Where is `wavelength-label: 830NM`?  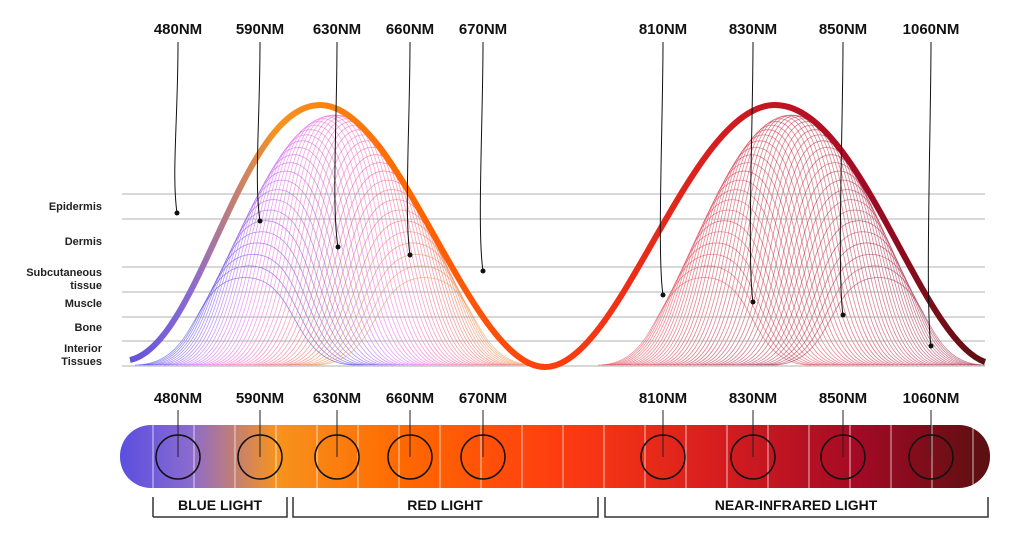 wavelength-label: 830NM is located at coordinates (753, 29).